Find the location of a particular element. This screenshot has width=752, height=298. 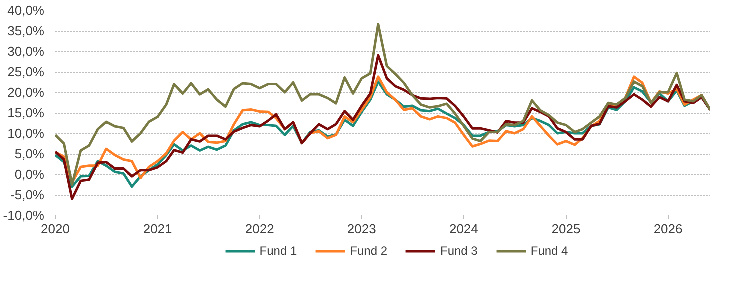

x-tick-label: 2024 is located at coordinates (463, 229).